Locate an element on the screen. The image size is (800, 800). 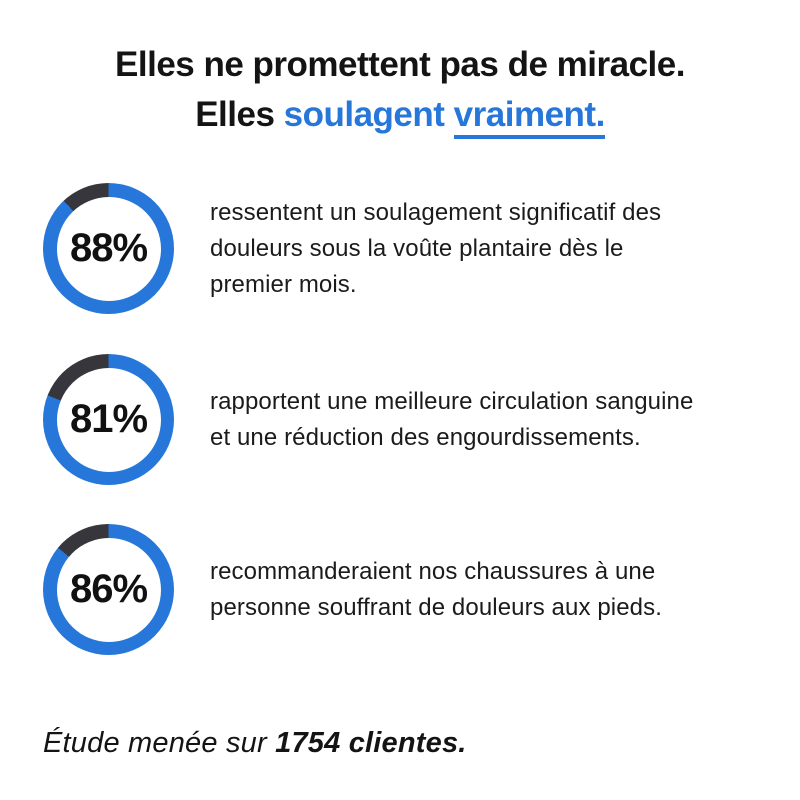
headline-line2: Elles soulagent vraiment. is located at coordinates (400, 117).